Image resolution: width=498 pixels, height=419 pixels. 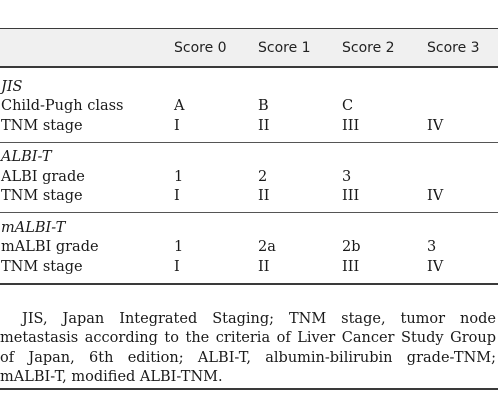 What do you see at coordinates (249, 67) in the screenshot?
I see `table-header-rule` at bounding box center [249, 67].